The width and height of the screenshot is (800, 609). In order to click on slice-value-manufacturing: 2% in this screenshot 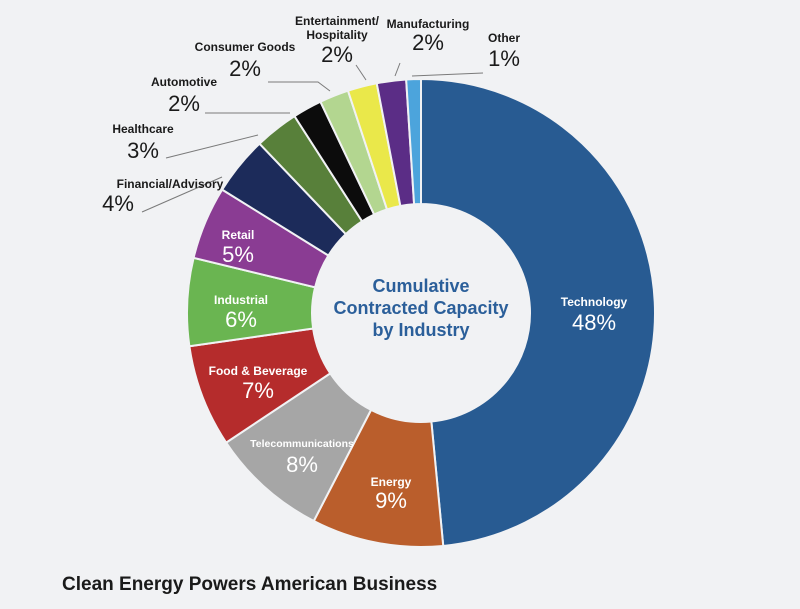, I will do `click(428, 42)`.